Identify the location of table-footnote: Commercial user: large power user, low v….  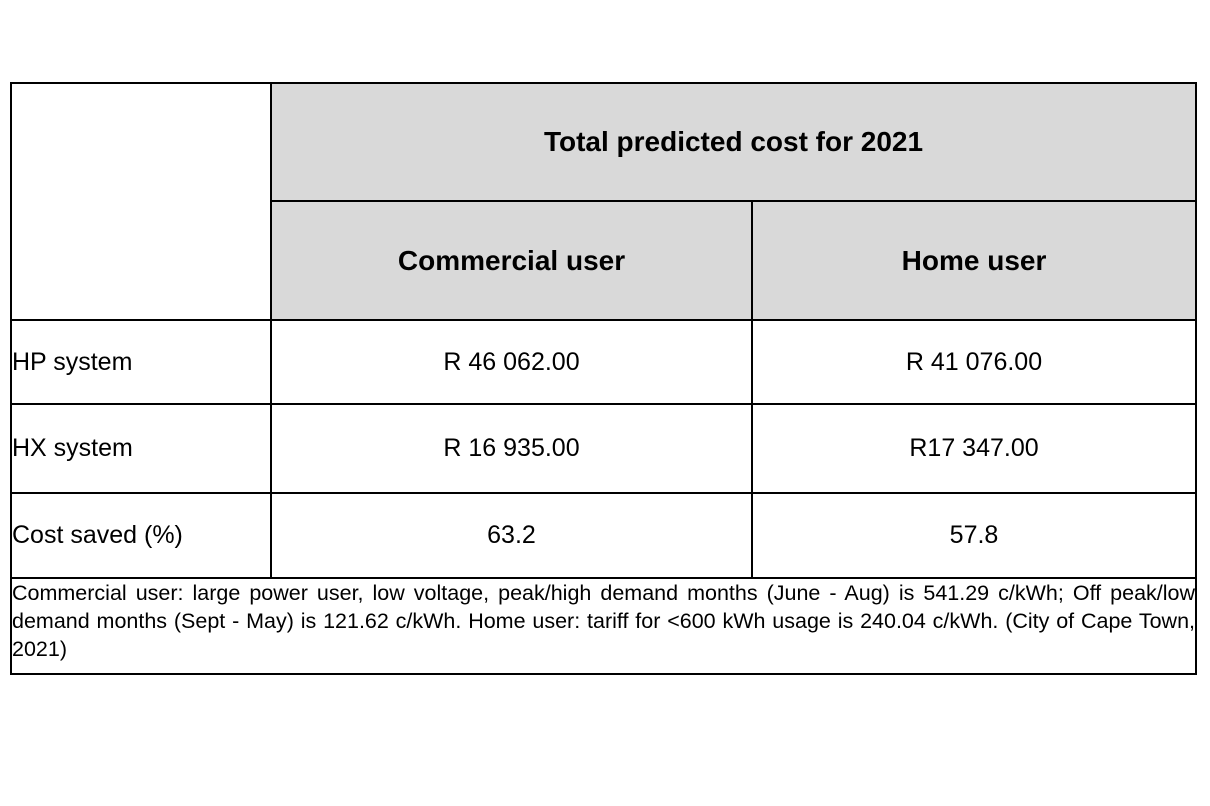
(603, 626).